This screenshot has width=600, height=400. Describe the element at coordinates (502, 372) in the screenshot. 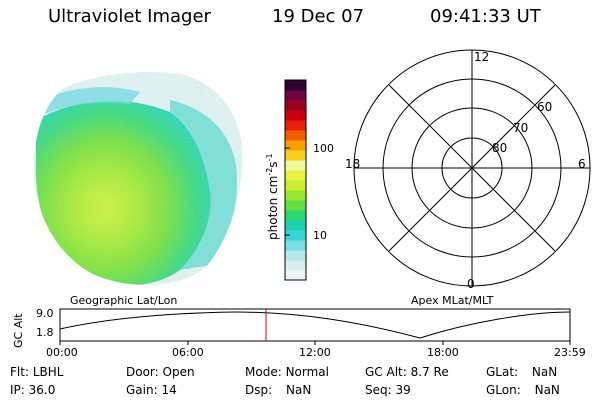

I see `glat-label: GLat:` at that location.